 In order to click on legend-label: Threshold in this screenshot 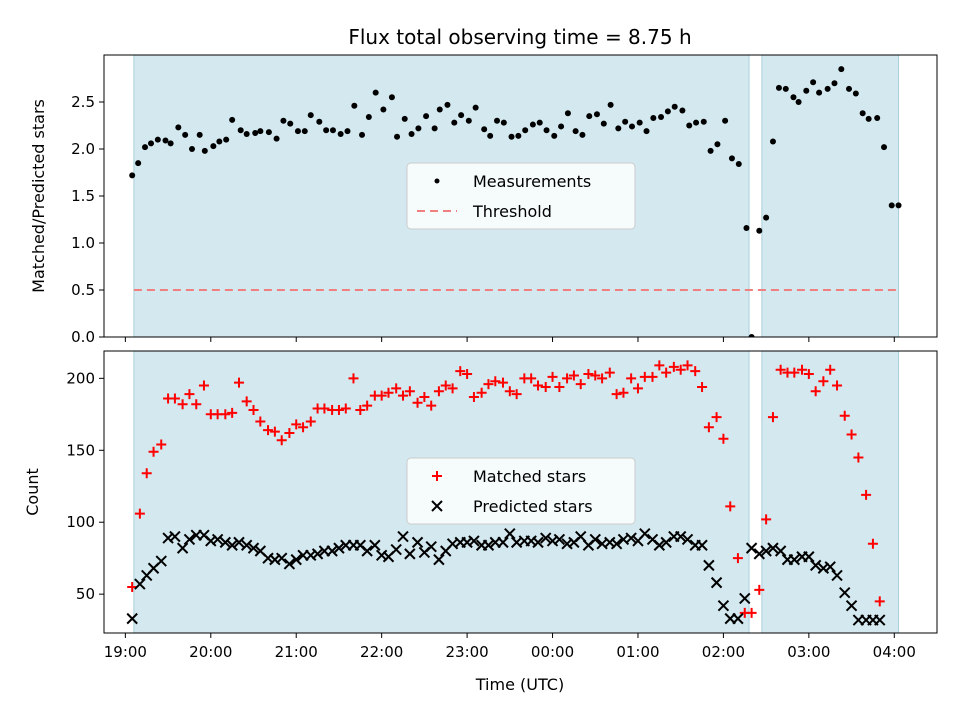, I will do `click(512, 211)`.